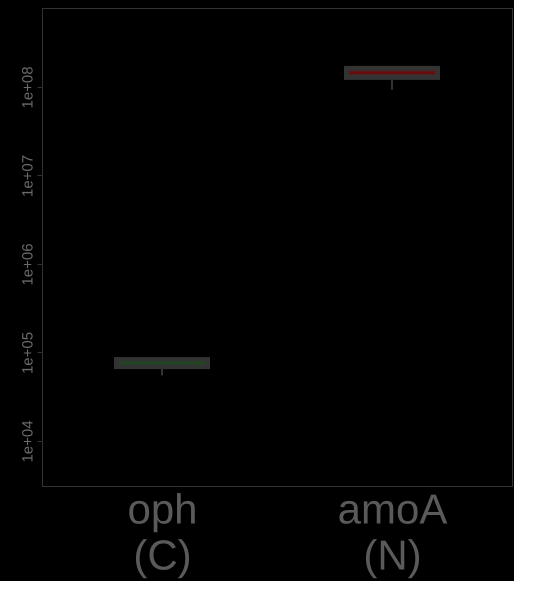 This screenshot has width=533, height=603. I want to click on y-tick-label: 1e+07, so click(28, 176).